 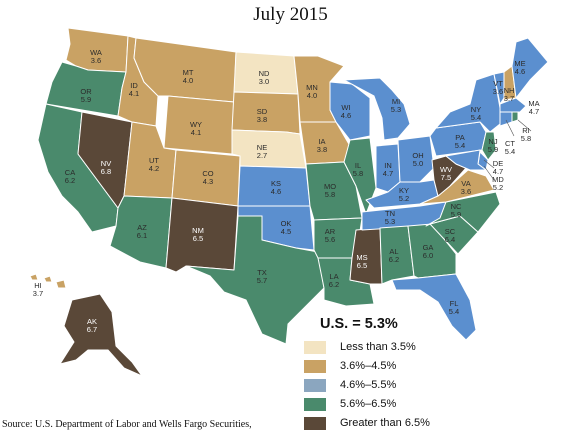 What do you see at coordinates (476, 113) in the screenshot?
I see `state-label-NY: NY5.4` at bounding box center [476, 113].